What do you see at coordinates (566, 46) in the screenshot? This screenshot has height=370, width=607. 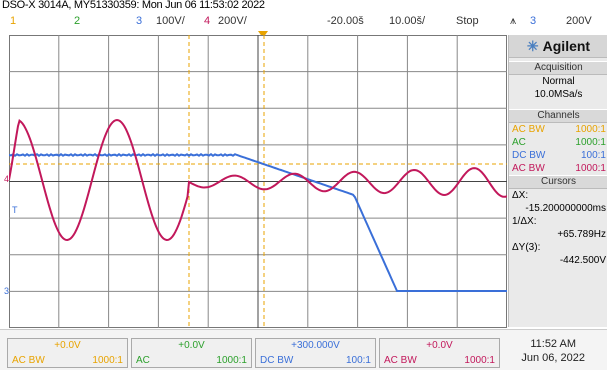 I see `brand-name: Agilent` at bounding box center [566, 46].